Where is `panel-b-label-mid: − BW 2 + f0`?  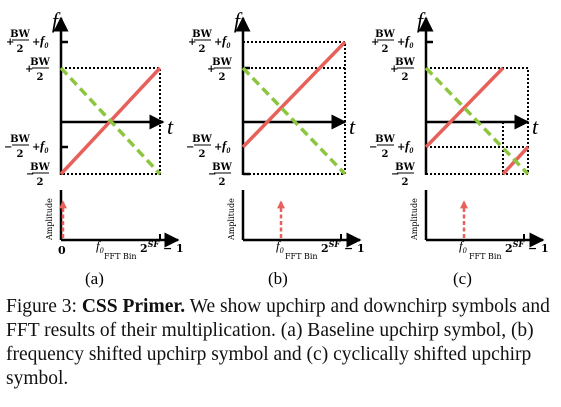 panel-b-label-mid: − BW 2 + f0 is located at coordinates (208, 147).